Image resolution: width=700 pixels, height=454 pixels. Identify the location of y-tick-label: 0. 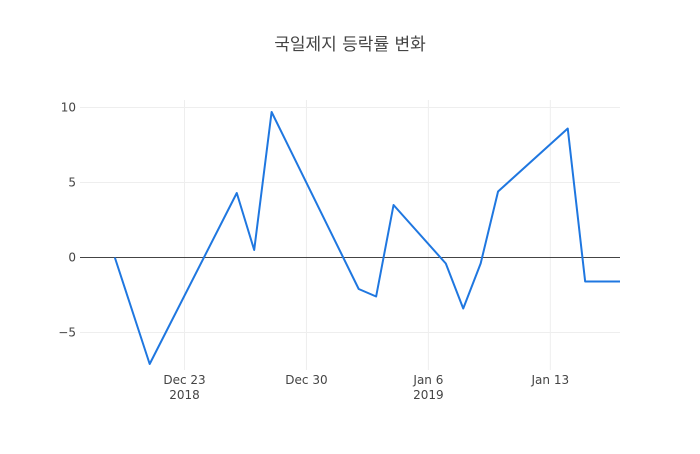
(72, 258).